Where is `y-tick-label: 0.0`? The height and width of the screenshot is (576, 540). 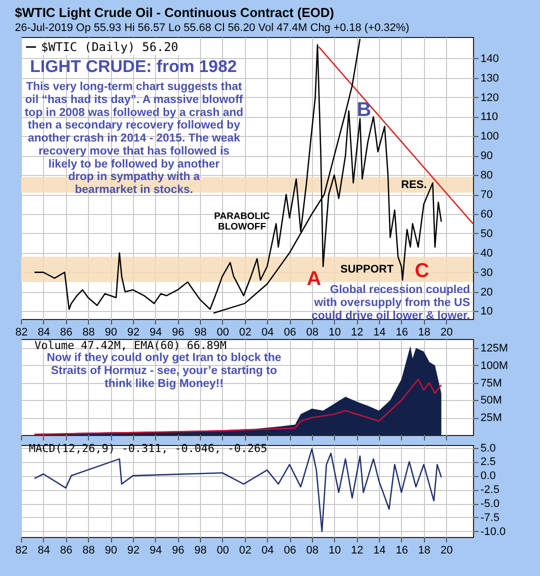
y-tick-label: 0.0 is located at coordinates (488, 476).